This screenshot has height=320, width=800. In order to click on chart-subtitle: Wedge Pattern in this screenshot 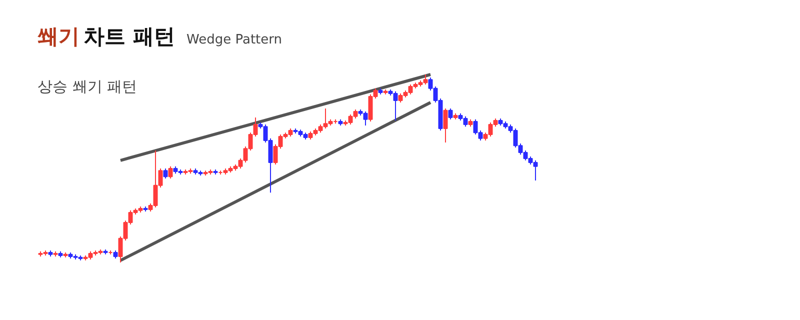, I will do `click(234, 40)`.